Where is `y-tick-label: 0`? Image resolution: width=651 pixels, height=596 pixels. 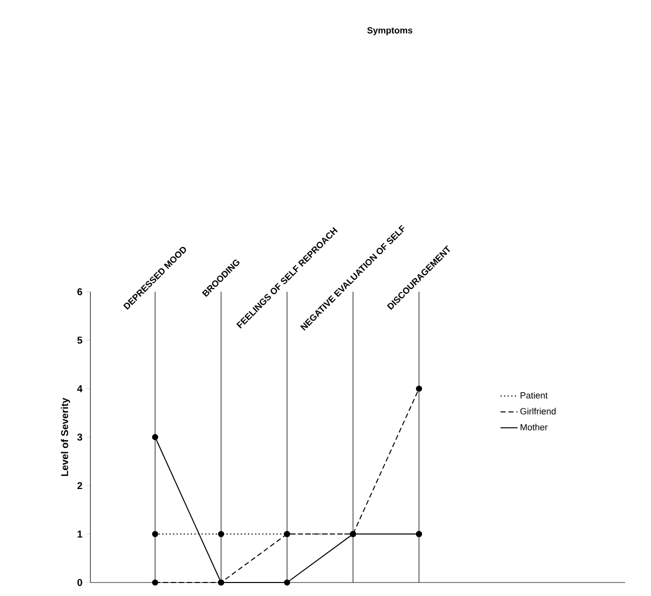
y-tick-label: 0 is located at coordinates (79, 582).